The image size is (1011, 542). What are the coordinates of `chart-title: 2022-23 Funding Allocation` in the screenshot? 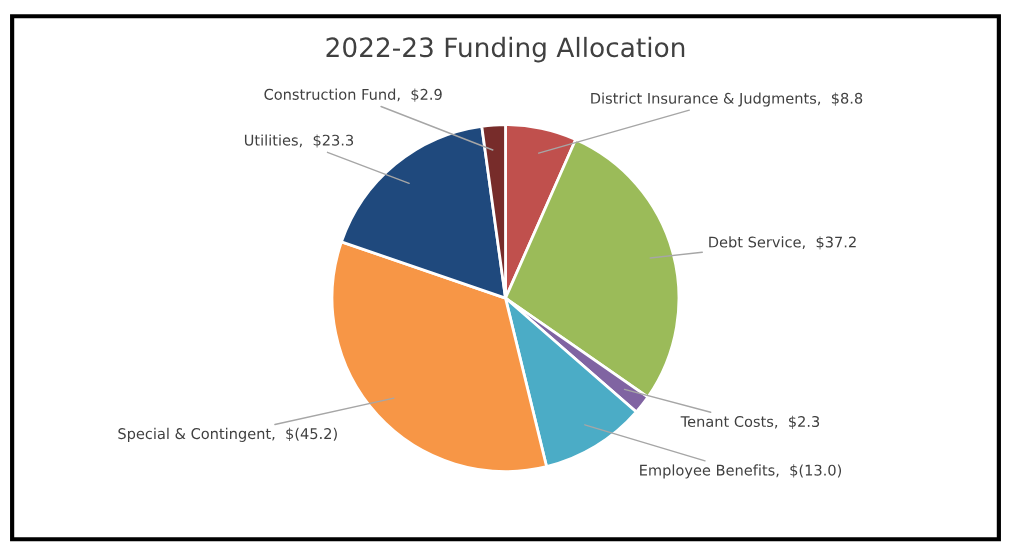 It's located at (505, 49).